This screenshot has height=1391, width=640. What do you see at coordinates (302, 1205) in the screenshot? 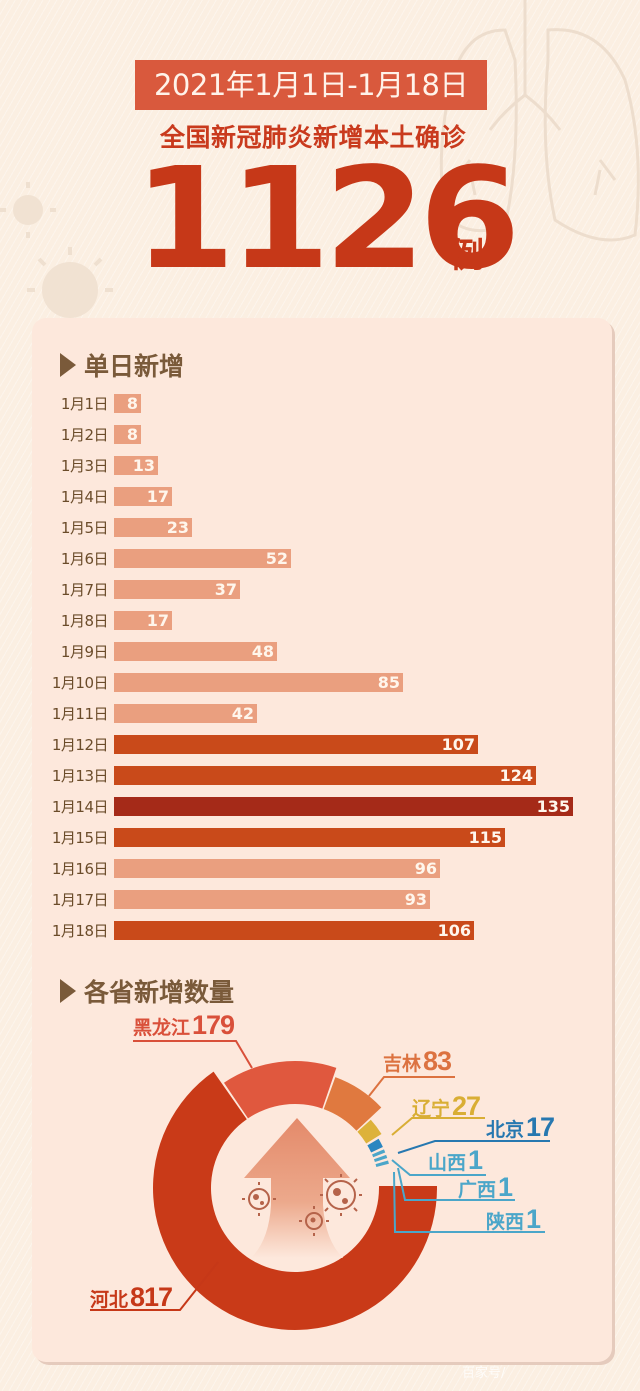
I see `virus-icon` at bounding box center [302, 1205].